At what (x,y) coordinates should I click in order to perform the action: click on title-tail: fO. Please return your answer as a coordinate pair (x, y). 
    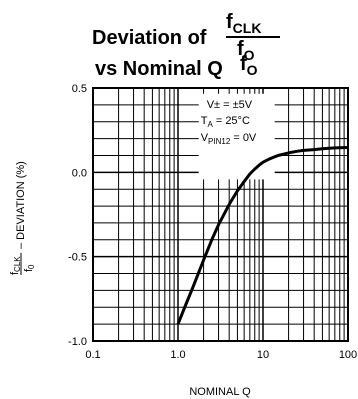
    Looking at the image, I should click on (249, 65).